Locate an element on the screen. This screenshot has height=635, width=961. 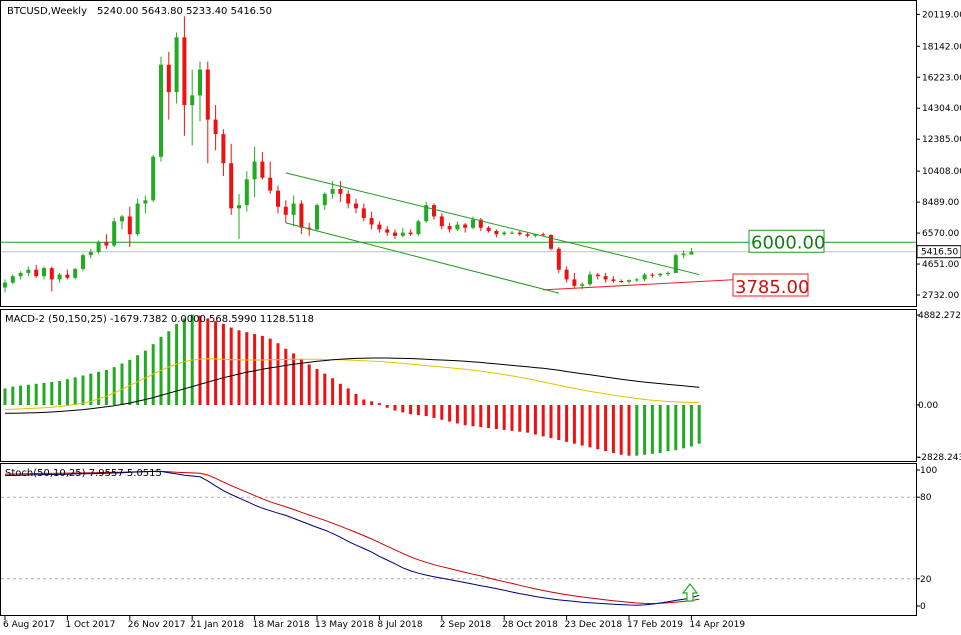
time-axis-label: 2 Sep 2018 is located at coordinates (466, 625).